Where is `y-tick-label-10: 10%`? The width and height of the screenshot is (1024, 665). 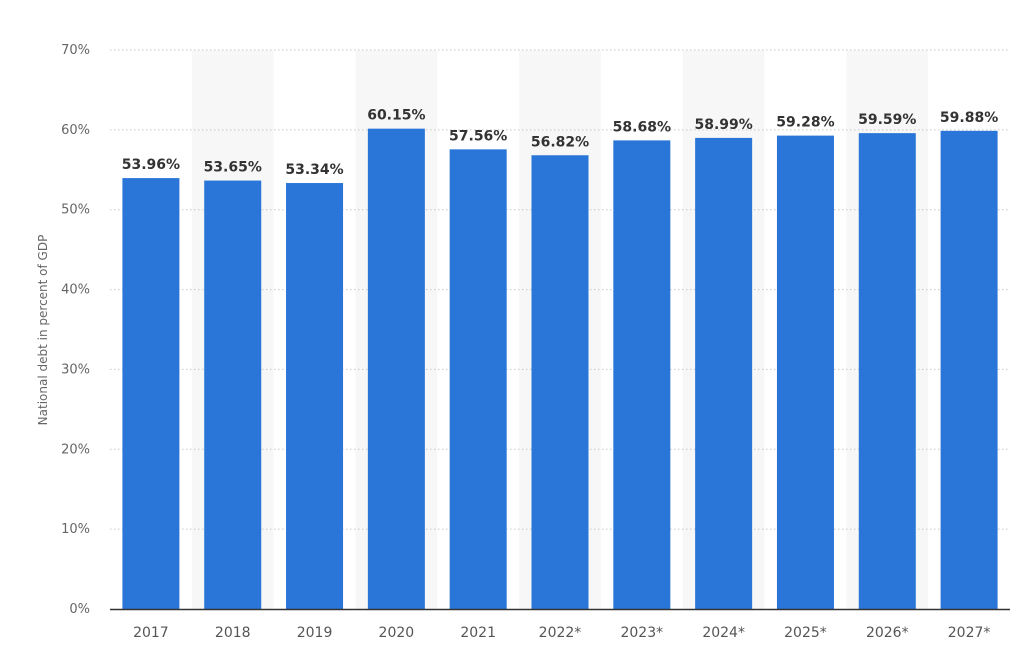
y-tick-label-10: 10% is located at coordinates (75, 529).